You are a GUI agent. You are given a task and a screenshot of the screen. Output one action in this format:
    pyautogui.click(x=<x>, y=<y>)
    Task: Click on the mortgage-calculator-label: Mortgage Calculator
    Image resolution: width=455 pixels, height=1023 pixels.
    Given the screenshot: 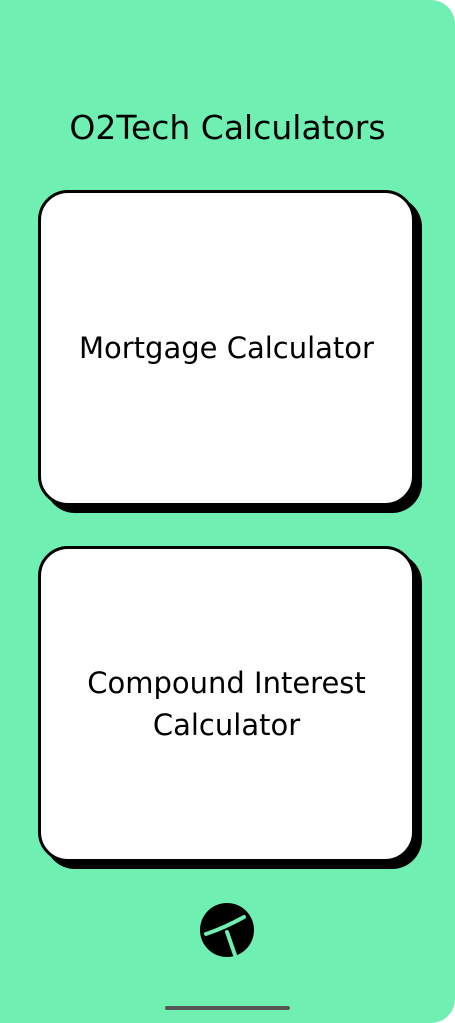 What is the action you would take?
    pyautogui.click(x=226, y=348)
    